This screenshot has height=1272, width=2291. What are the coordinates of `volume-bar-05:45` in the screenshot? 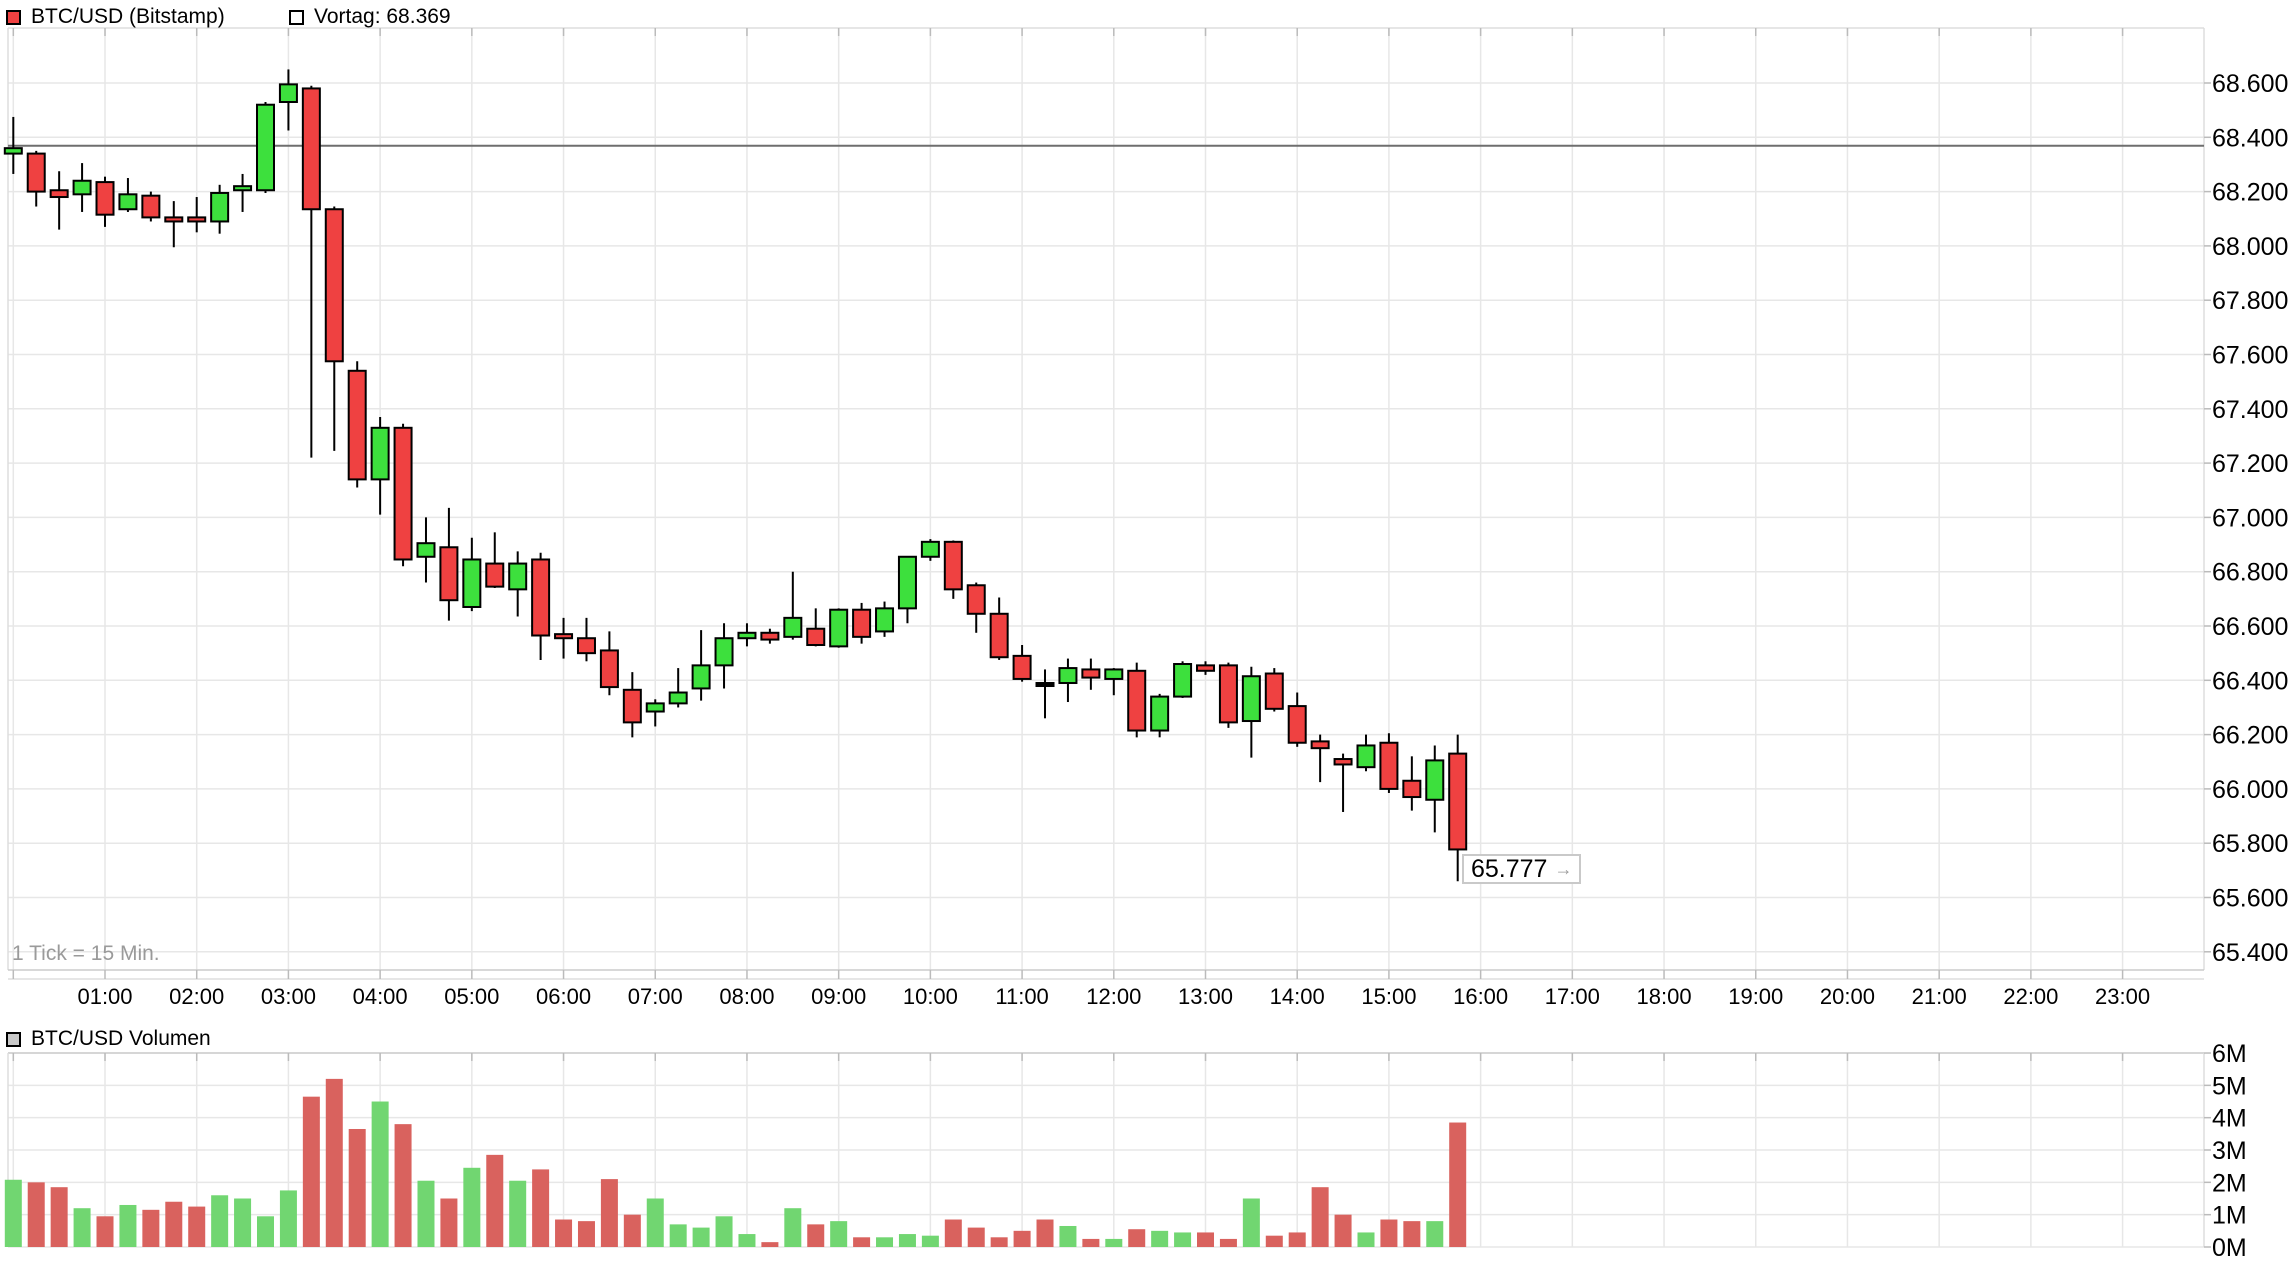 It's located at (541, 1208).